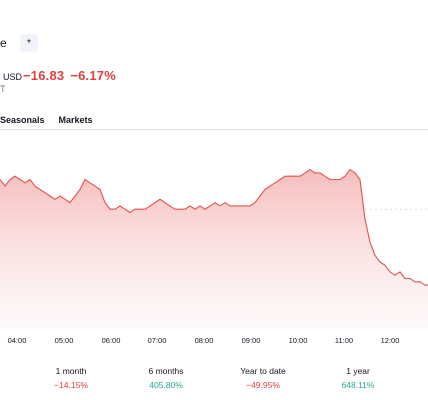  I want to click on x-tick-label: 10:00, so click(298, 340).